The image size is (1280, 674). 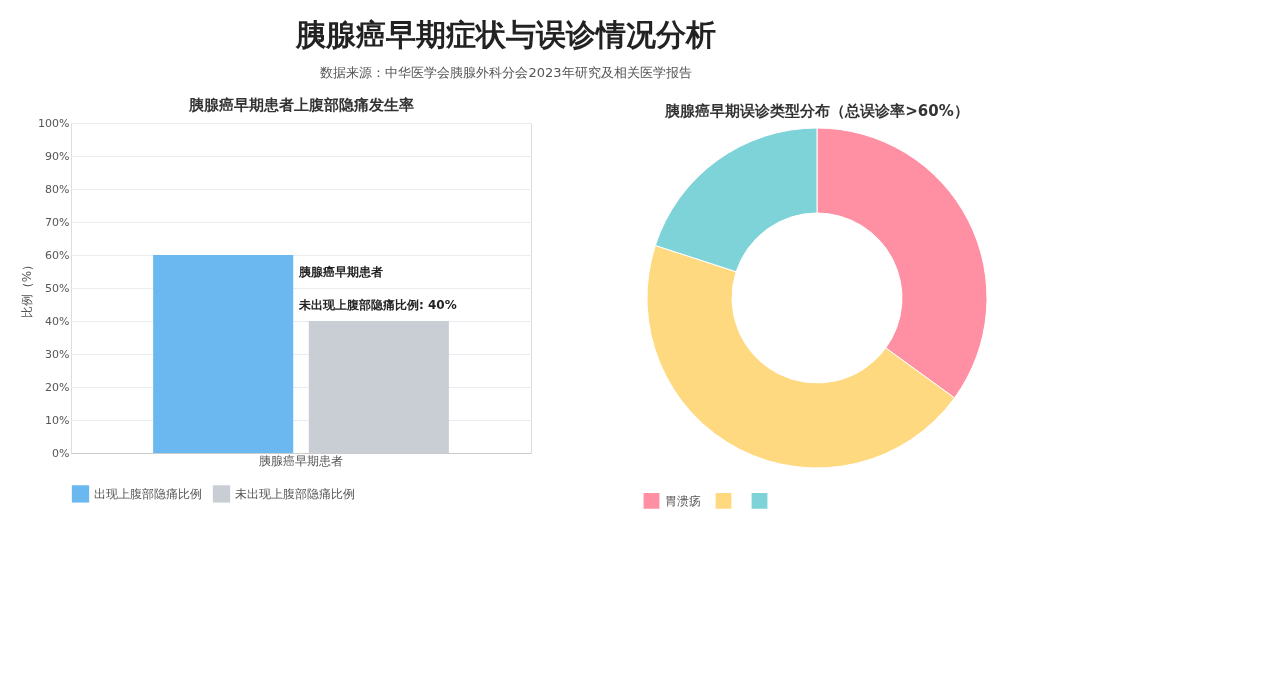 What do you see at coordinates (683, 500) in the screenshot?
I see `legend-label: 胃溃疡` at bounding box center [683, 500].